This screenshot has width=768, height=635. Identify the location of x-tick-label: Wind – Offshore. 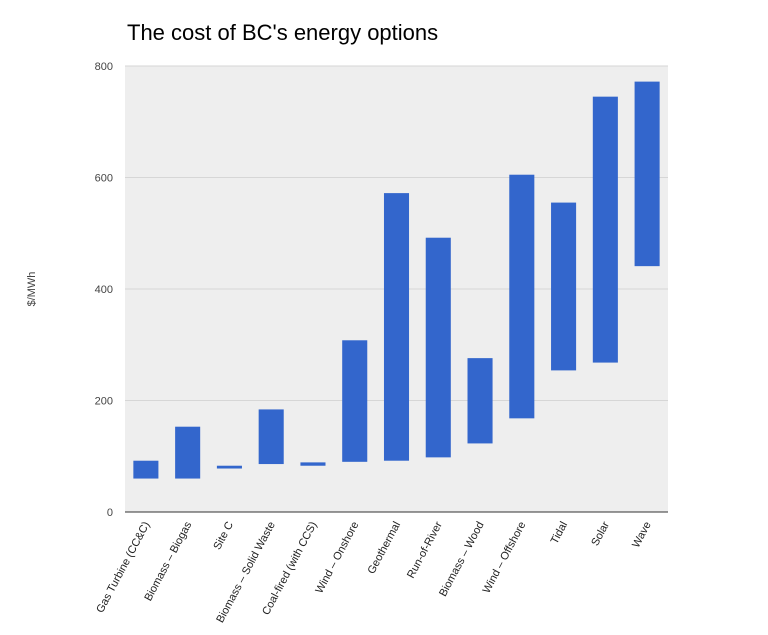
(505, 558).